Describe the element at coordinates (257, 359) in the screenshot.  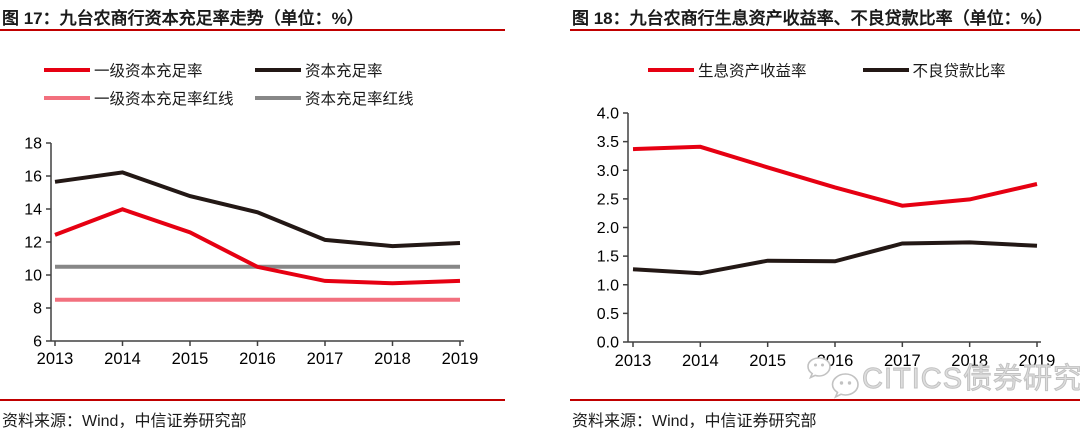
I see `svg-text: 2016` at that location.